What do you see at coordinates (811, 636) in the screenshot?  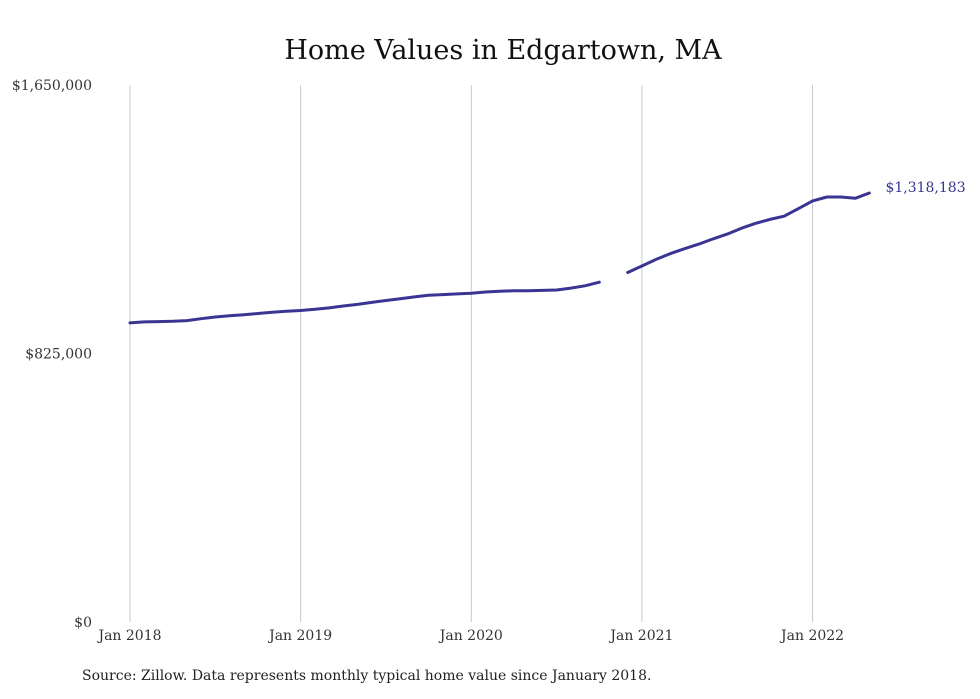 I see `x-tick-label: Jan 2022` at bounding box center [811, 636].